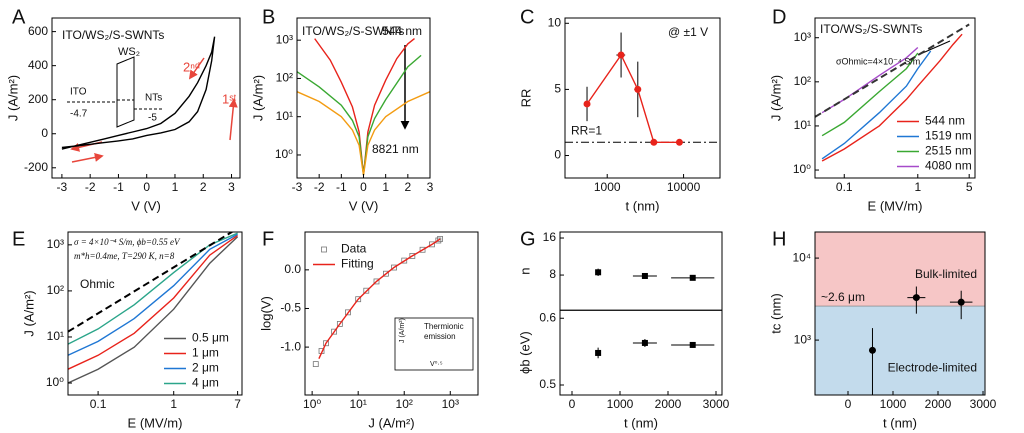 The height and width of the screenshot is (433, 1024). I want to click on legend-swatch, so click(324, 249).